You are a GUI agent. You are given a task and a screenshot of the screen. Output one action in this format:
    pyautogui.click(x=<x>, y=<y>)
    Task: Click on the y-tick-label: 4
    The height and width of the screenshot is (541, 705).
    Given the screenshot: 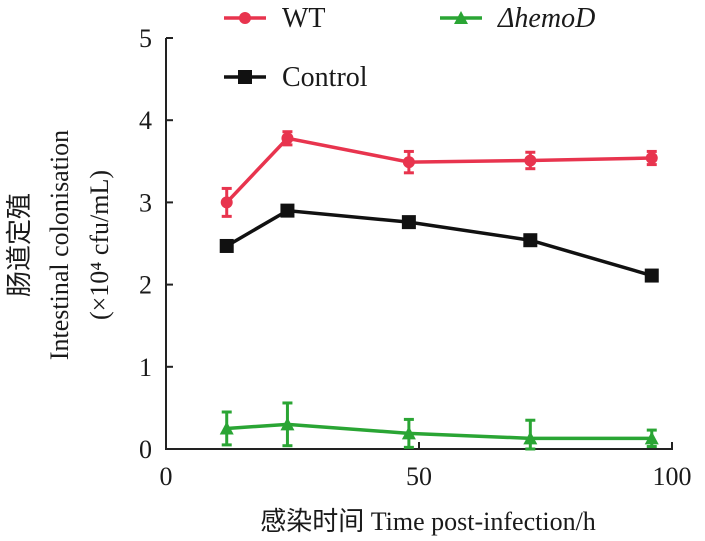 What is the action you would take?
    pyautogui.click(x=145, y=120)
    